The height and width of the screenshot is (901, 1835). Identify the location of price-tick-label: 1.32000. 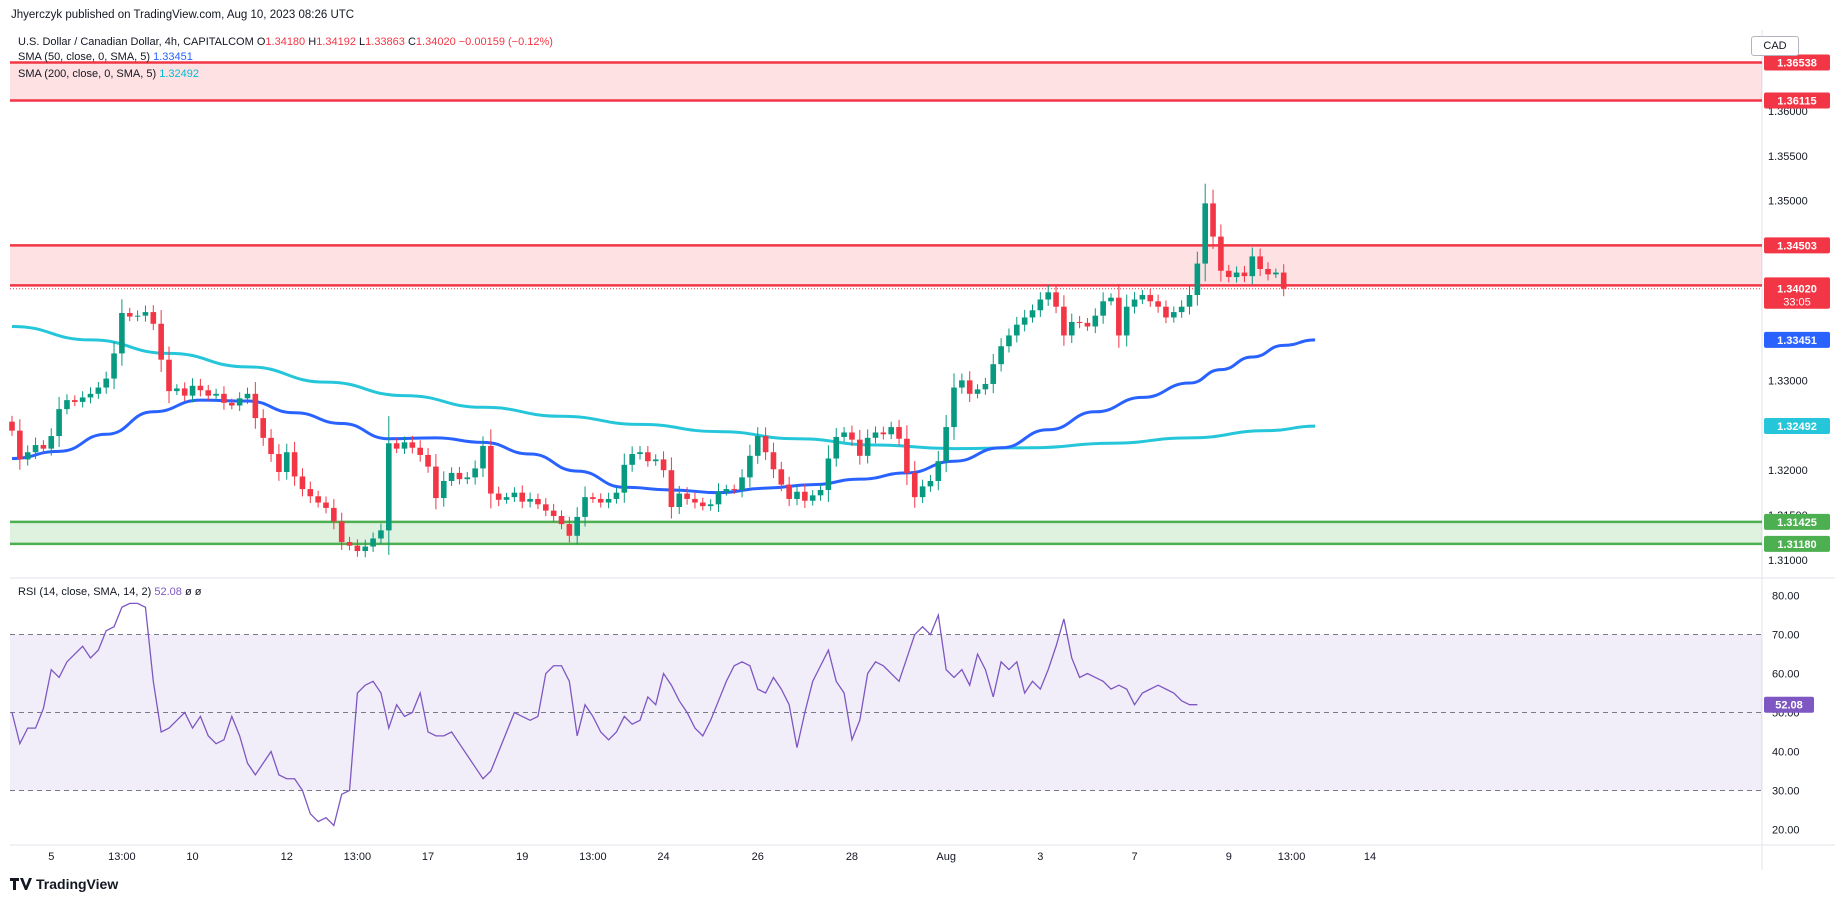
(1788, 471).